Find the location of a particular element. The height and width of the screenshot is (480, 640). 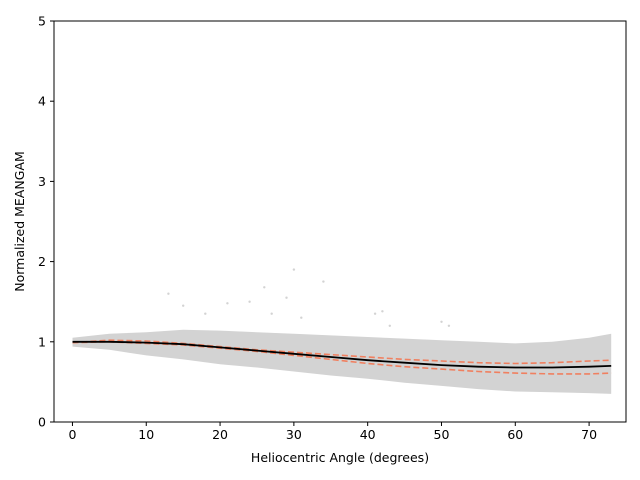

band-area is located at coordinates (342, 361).